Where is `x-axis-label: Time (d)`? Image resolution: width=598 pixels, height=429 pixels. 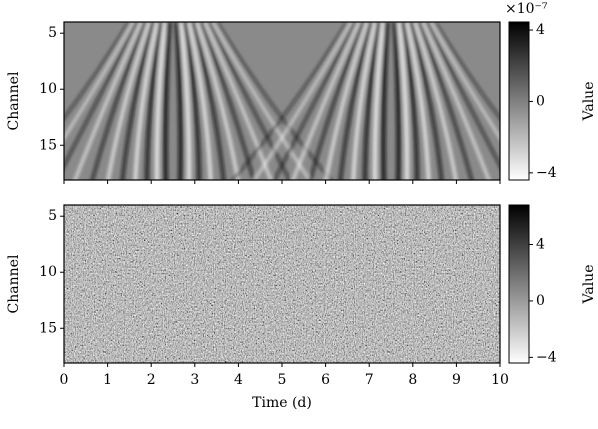 x-axis-label: Time (d) is located at coordinates (282, 403).